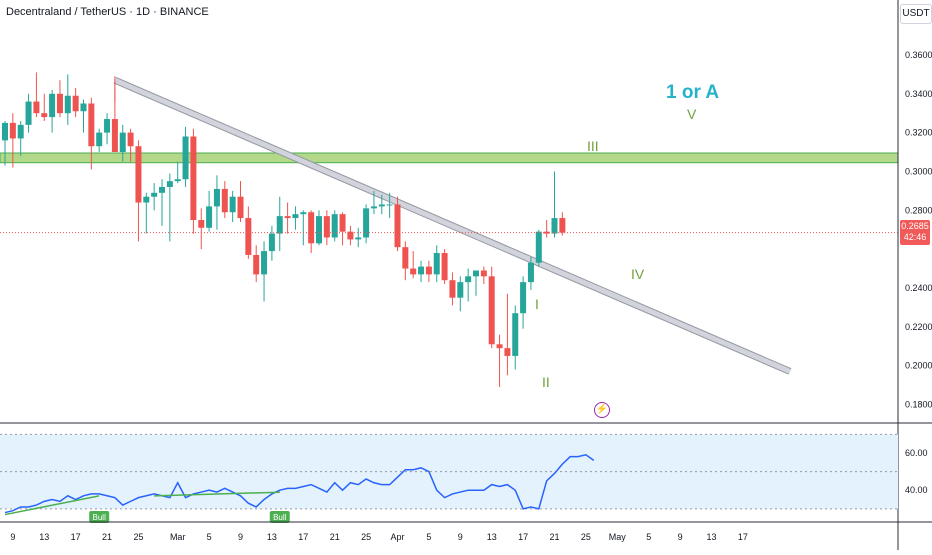 Image resolution: width=932 pixels, height=555 pixels. What do you see at coordinates (618, 537) in the screenshot?
I see `time-tick-label: May` at bounding box center [618, 537].